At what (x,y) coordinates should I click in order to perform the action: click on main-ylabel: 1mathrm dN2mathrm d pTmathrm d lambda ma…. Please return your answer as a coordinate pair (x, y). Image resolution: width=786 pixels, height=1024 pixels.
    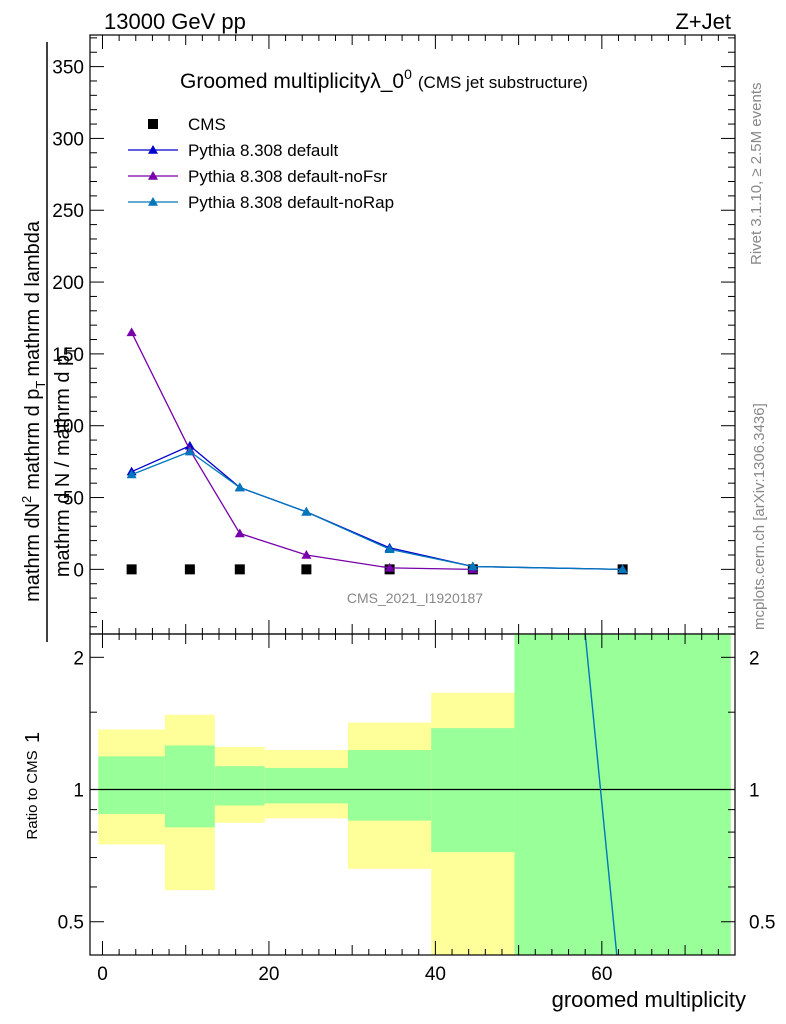
    Looking at the image, I should click on (48, 392).